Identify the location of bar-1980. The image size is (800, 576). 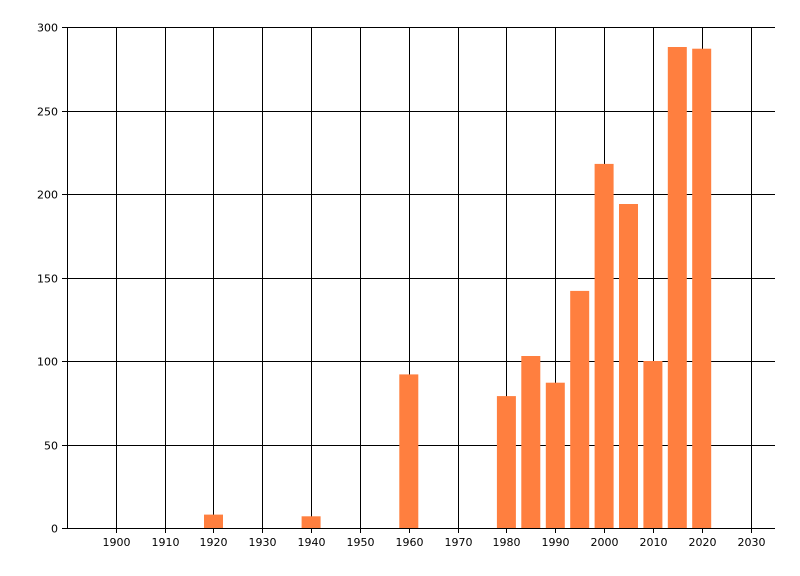
(506, 462).